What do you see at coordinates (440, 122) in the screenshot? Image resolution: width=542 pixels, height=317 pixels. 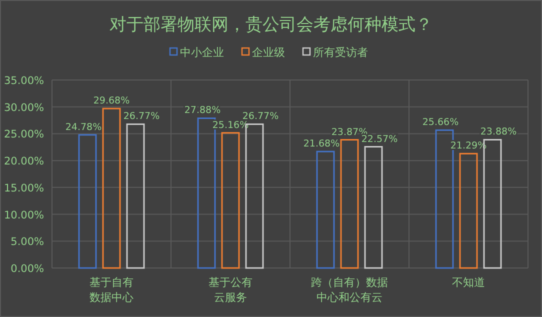 I see `data-label: 25.66%` at bounding box center [440, 122].